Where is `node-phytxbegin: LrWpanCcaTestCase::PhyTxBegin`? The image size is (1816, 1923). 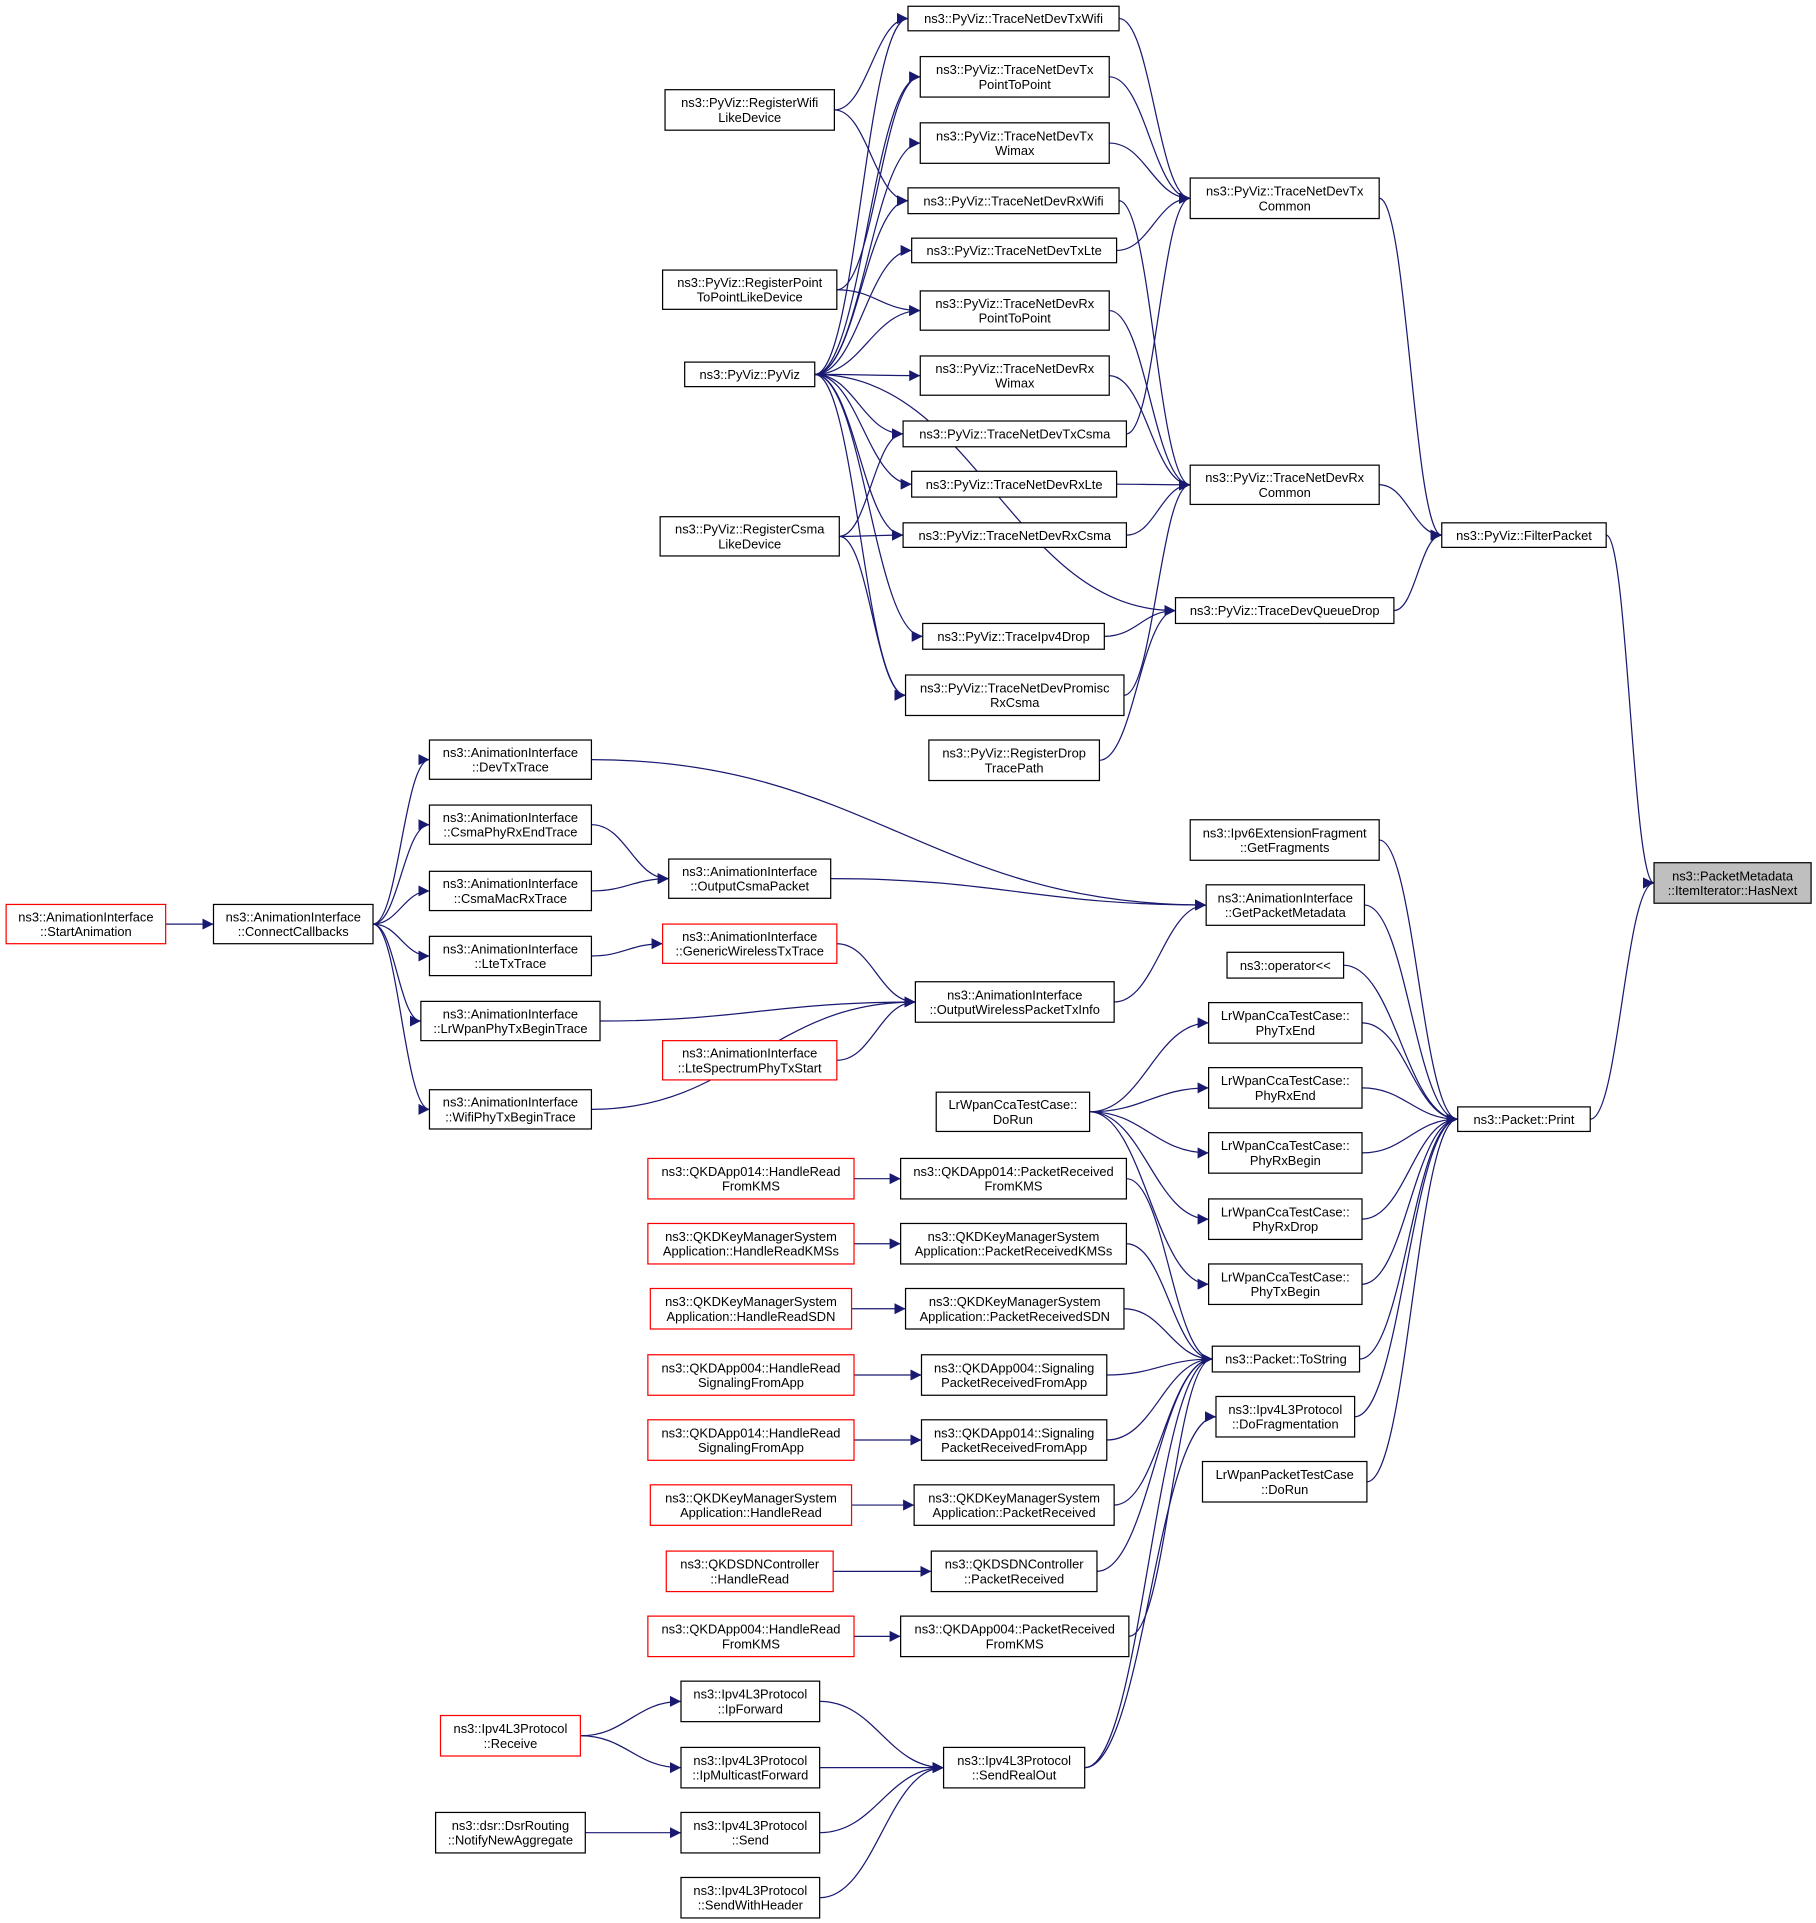 node-phytxbegin: LrWpanCcaTestCase::PhyTxBegin is located at coordinates (1285, 1284).